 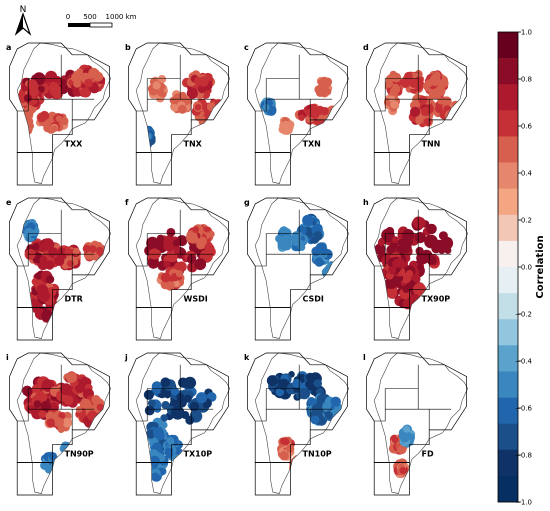 What do you see at coordinates (7, 357) in the screenshot?
I see `panel-letter: i` at bounding box center [7, 357].